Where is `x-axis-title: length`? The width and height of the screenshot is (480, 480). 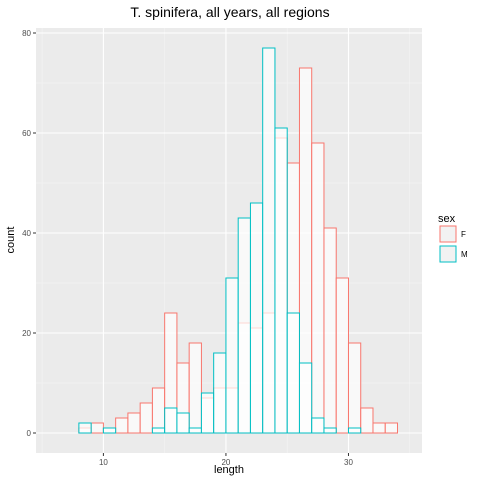 x-axis-title: length is located at coordinates (229, 470).